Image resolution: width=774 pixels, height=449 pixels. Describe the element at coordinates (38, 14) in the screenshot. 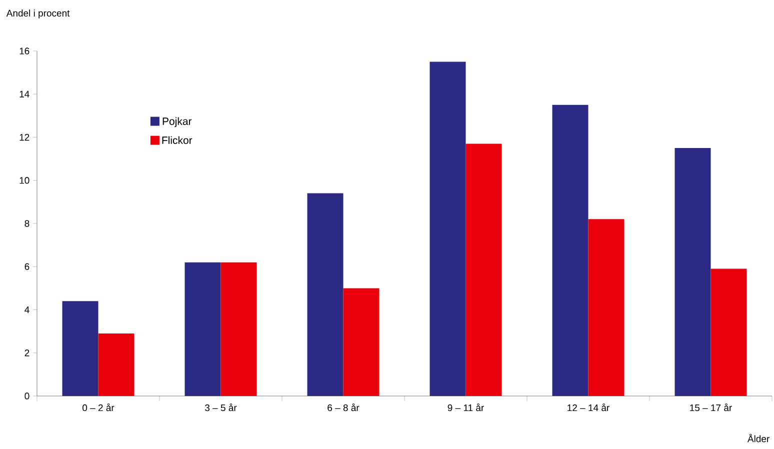

I see `y-axis-title: Andel i procent` at that location.